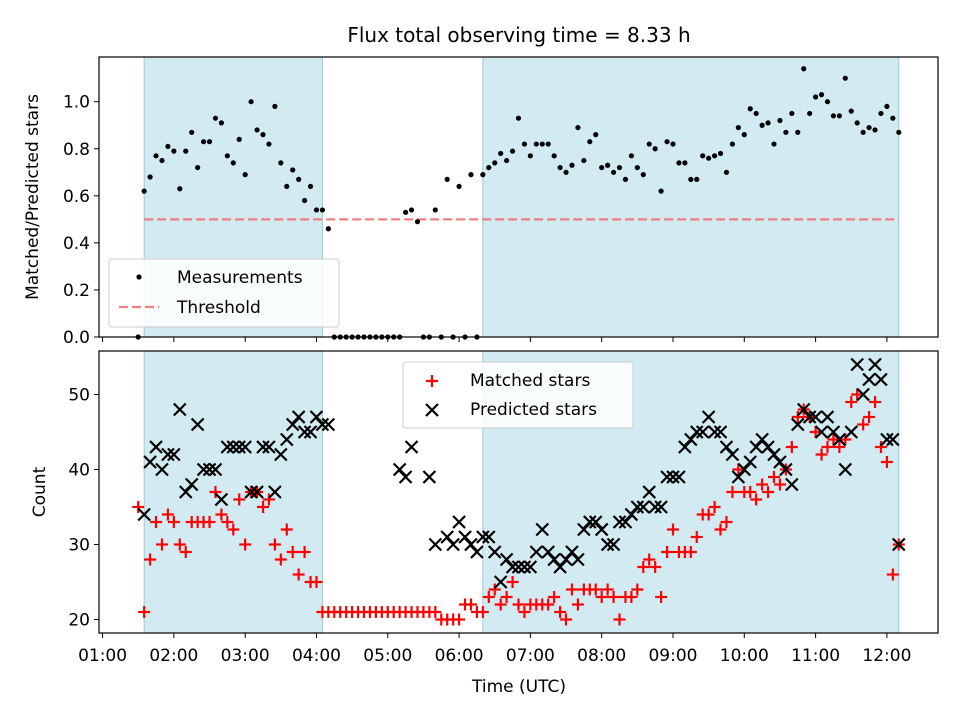 Image resolution: width=960 pixels, height=720 pixels. What do you see at coordinates (76, 103) in the screenshot?
I see `y-tick-label: 1.0` at bounding box center [76, 103].